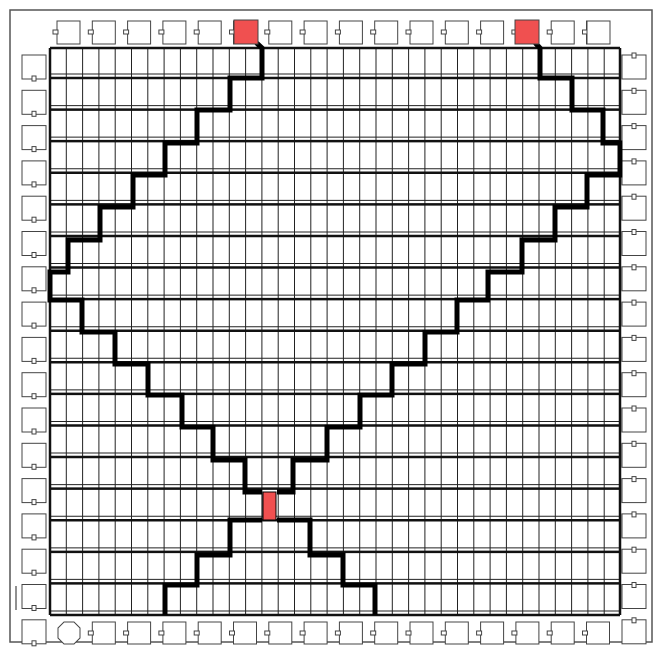 Image resolution: width=662 pixels, height=650 pixels. Describe the element at coordinates (269, 506) in the screenshot. I see `sink-block` at that location.